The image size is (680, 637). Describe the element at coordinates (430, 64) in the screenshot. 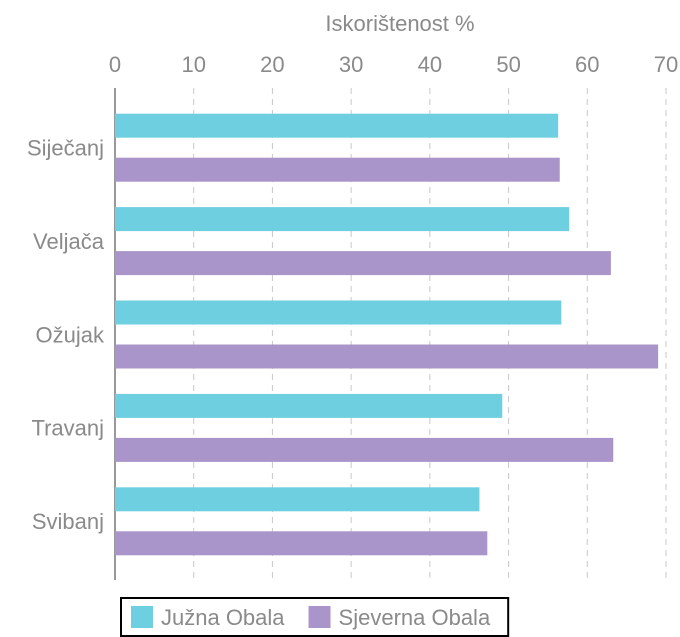

I see `x-tick-label: 40` at that location.